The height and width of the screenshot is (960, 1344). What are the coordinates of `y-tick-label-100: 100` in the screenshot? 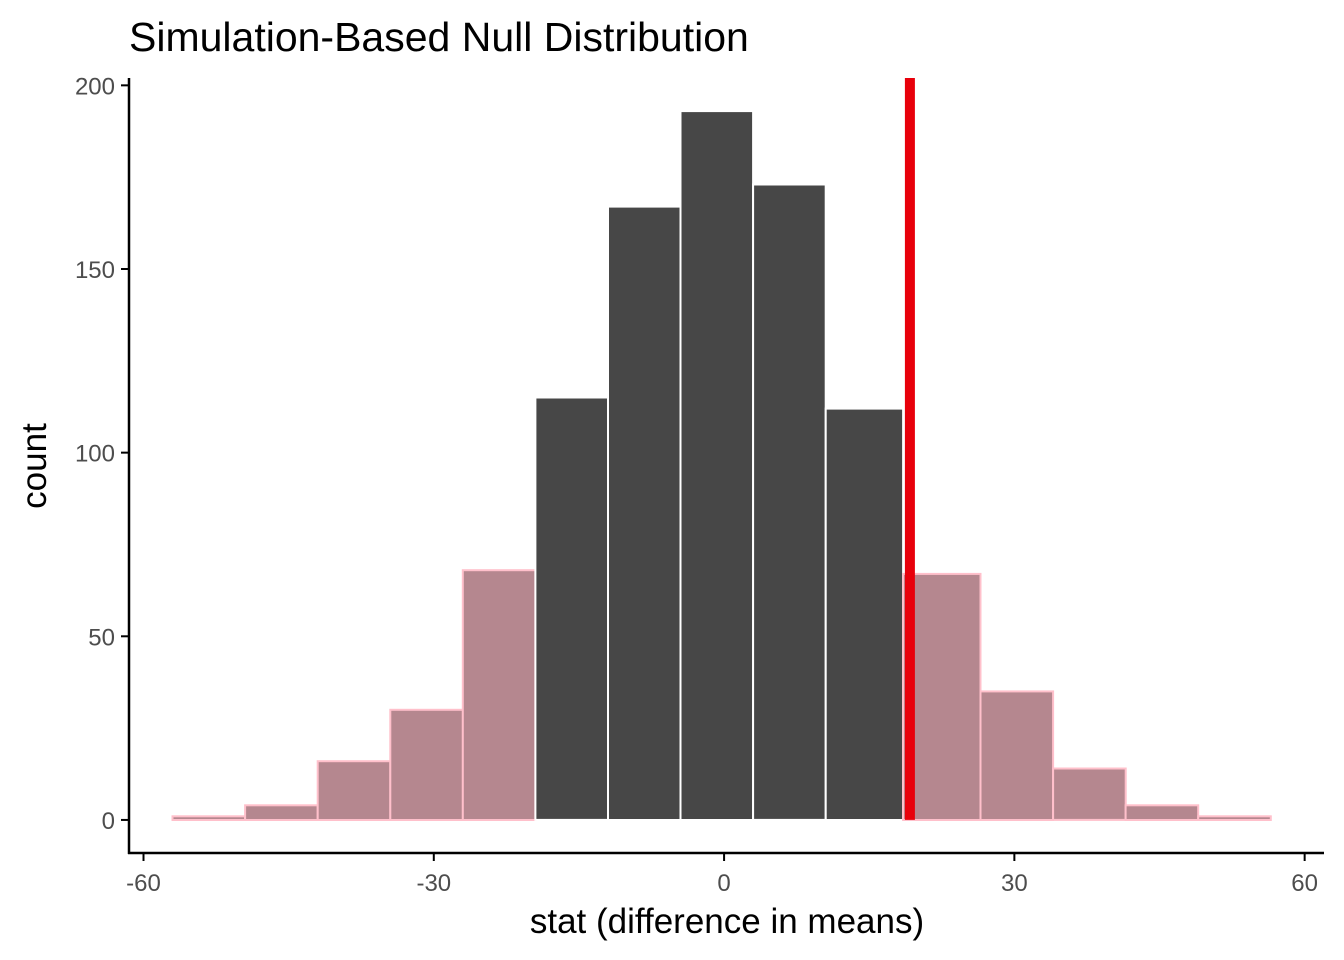 It's located at (95, 454).